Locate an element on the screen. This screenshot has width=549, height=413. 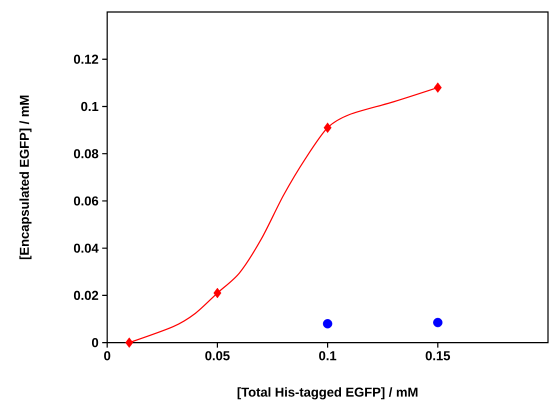
y-tick-label: 0.02 is located at coordinates (86, 295).